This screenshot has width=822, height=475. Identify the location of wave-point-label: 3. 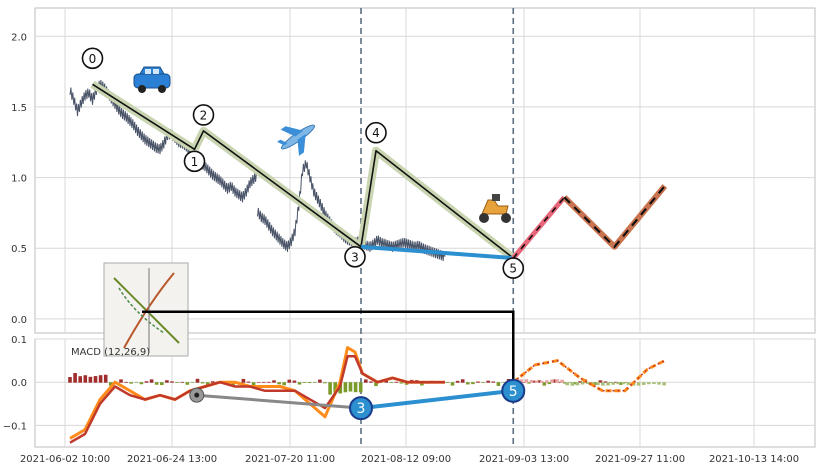
(355, 257).